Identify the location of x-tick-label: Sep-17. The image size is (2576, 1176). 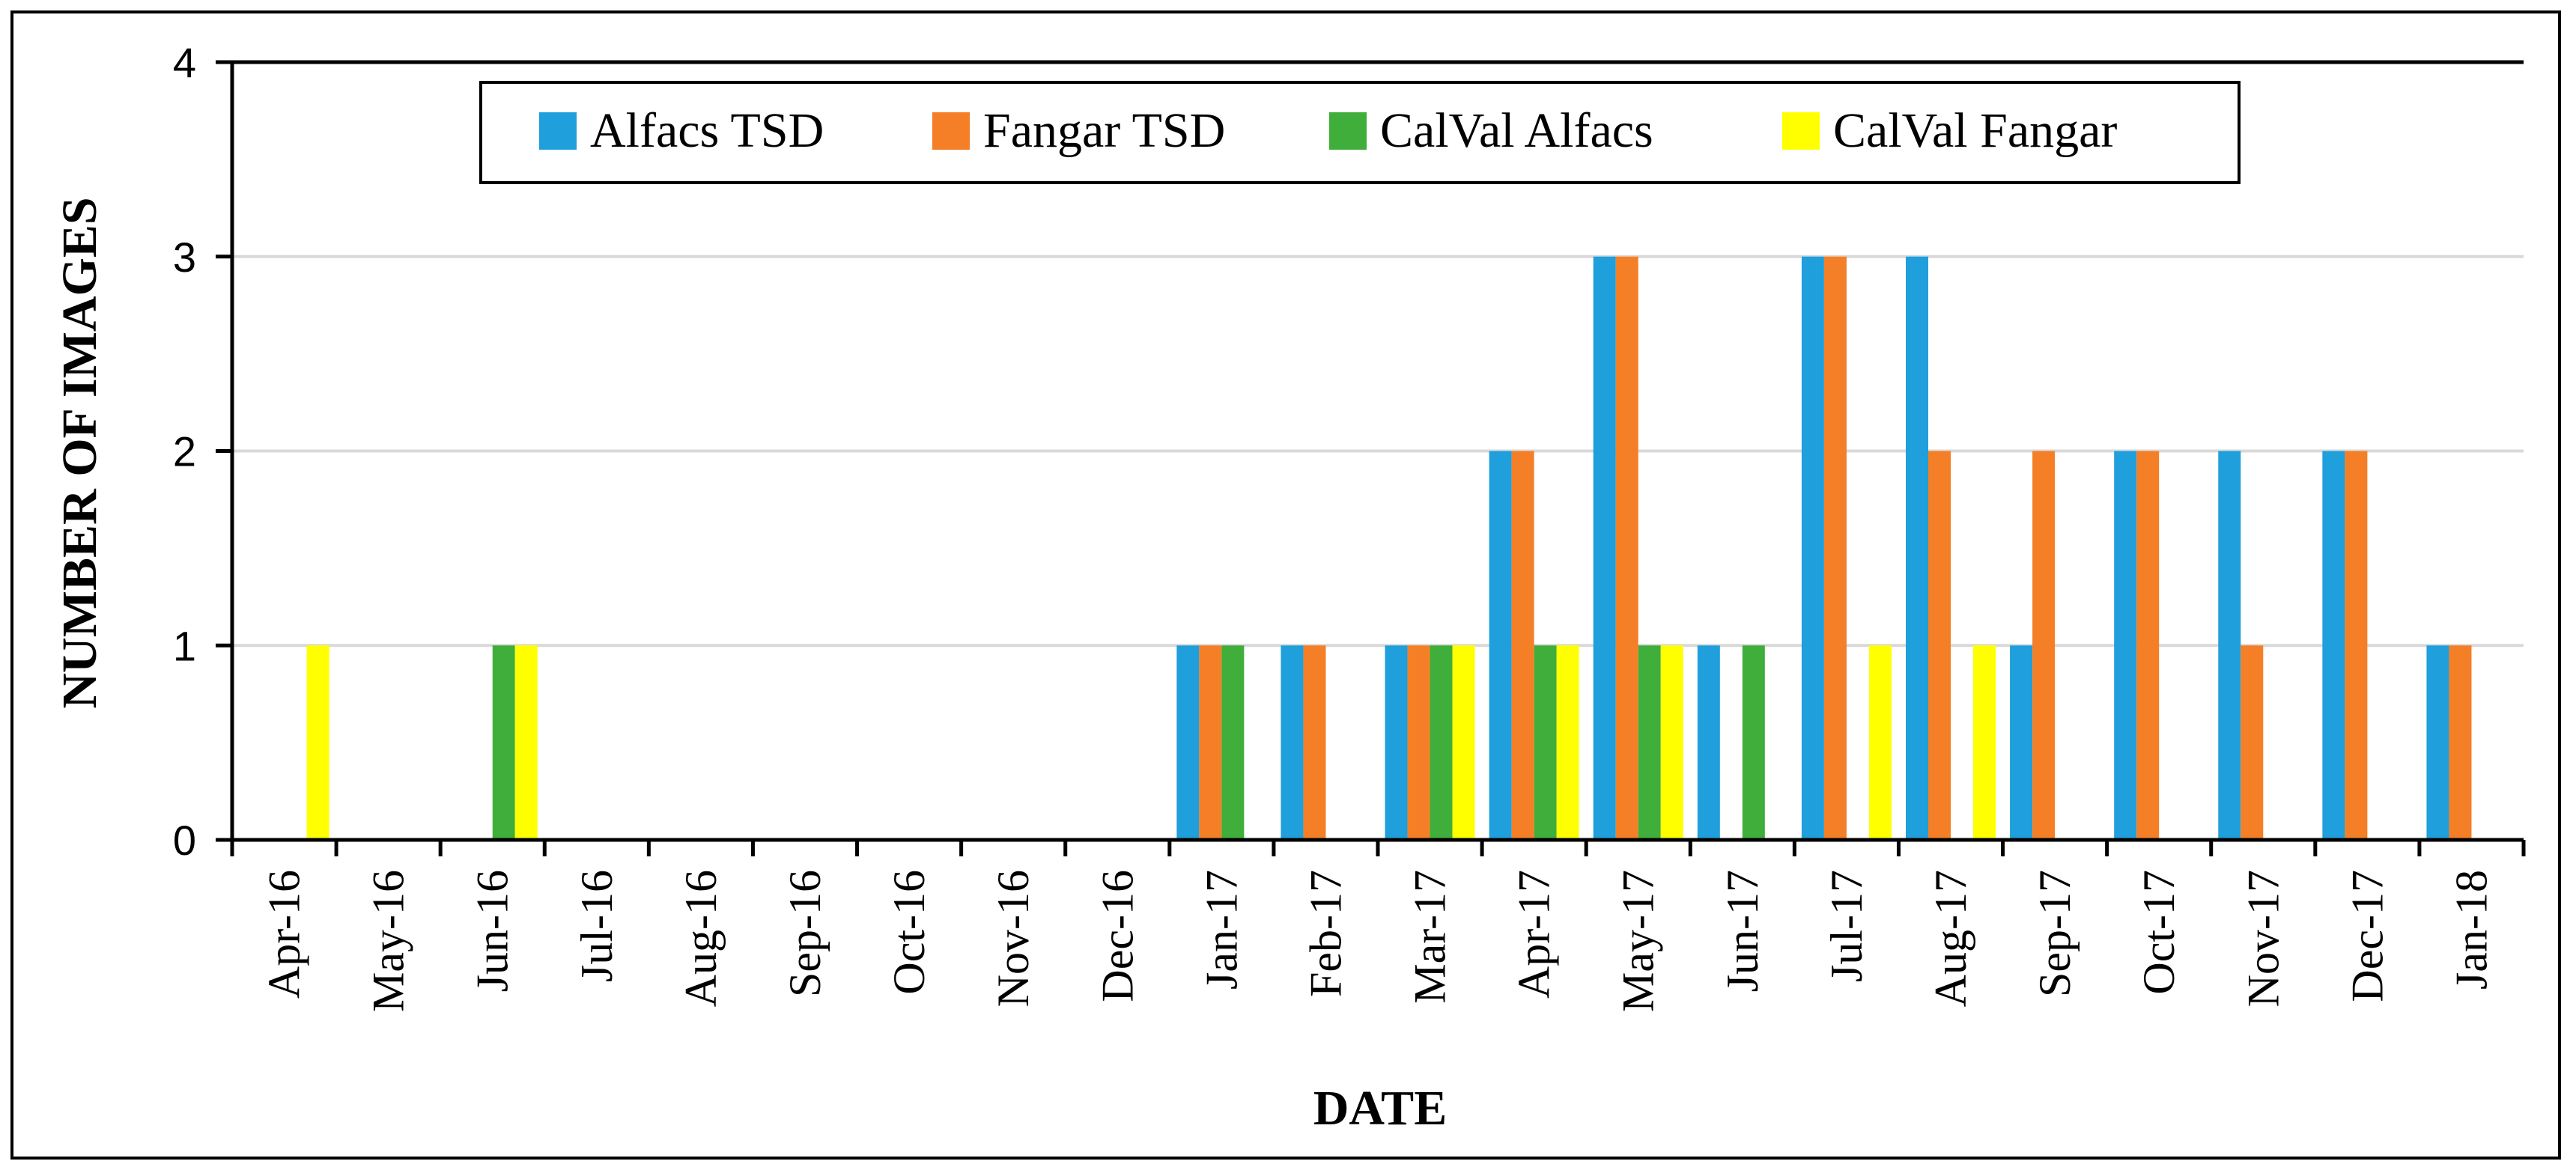
(2055, 933).